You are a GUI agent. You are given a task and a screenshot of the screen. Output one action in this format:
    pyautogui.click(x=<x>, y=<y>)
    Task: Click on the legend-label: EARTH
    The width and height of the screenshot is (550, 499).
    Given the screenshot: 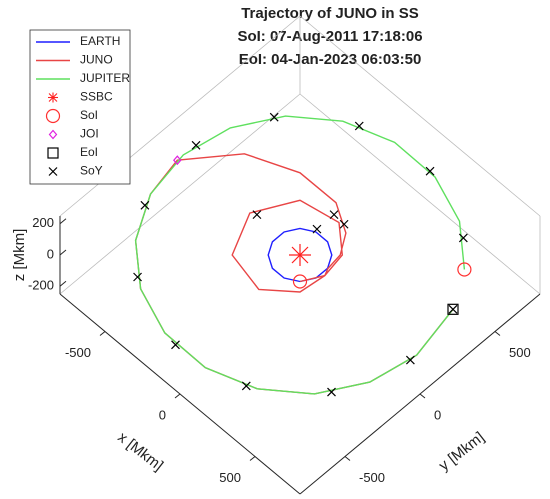 What is the action you would take?
    pyautogui.click(x=100, y=41)
    